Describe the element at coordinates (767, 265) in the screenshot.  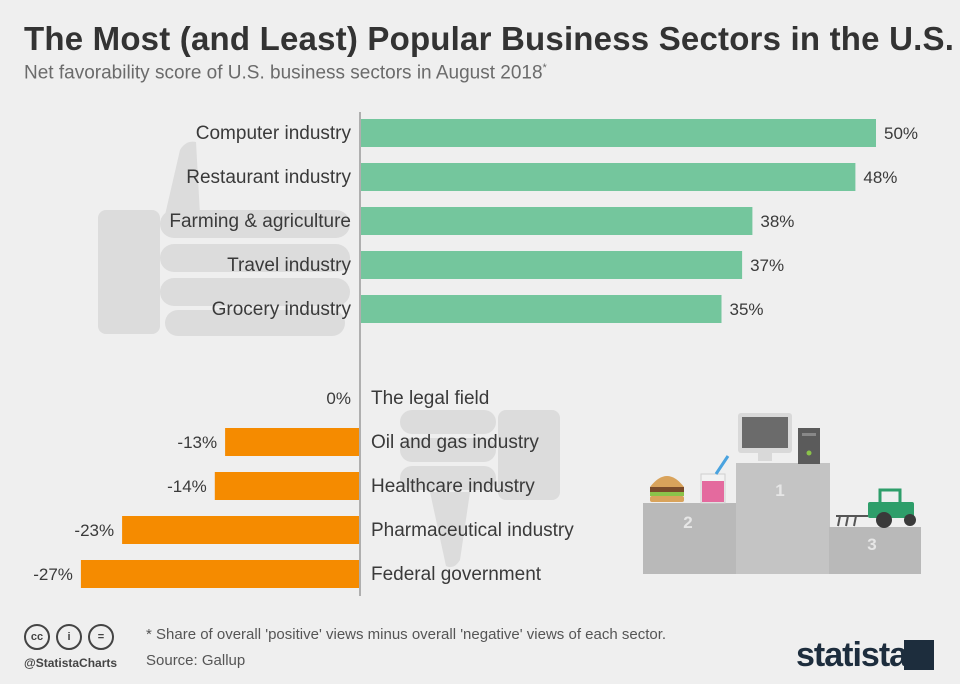
I see `value-label-positive-3: 37%` at that location.